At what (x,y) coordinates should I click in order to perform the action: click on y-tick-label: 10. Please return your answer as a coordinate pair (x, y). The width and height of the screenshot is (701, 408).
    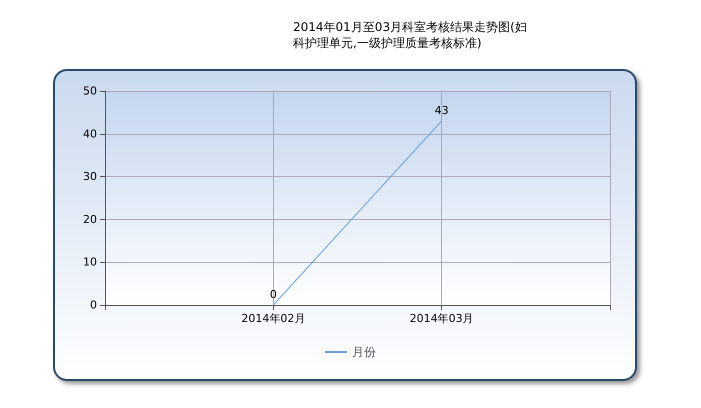
    Looking at the image, I should click on (90, 262).